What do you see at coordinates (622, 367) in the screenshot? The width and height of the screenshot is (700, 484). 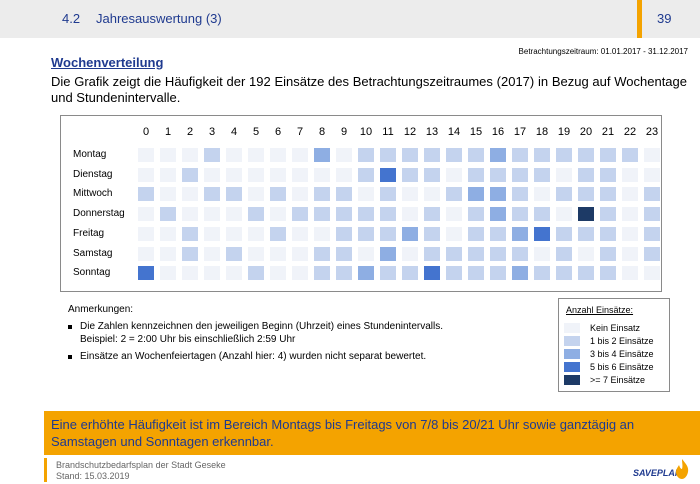 I see `legend-label-5-6: 5 bis 6 Einsätze` at bounding box center [622, 367].